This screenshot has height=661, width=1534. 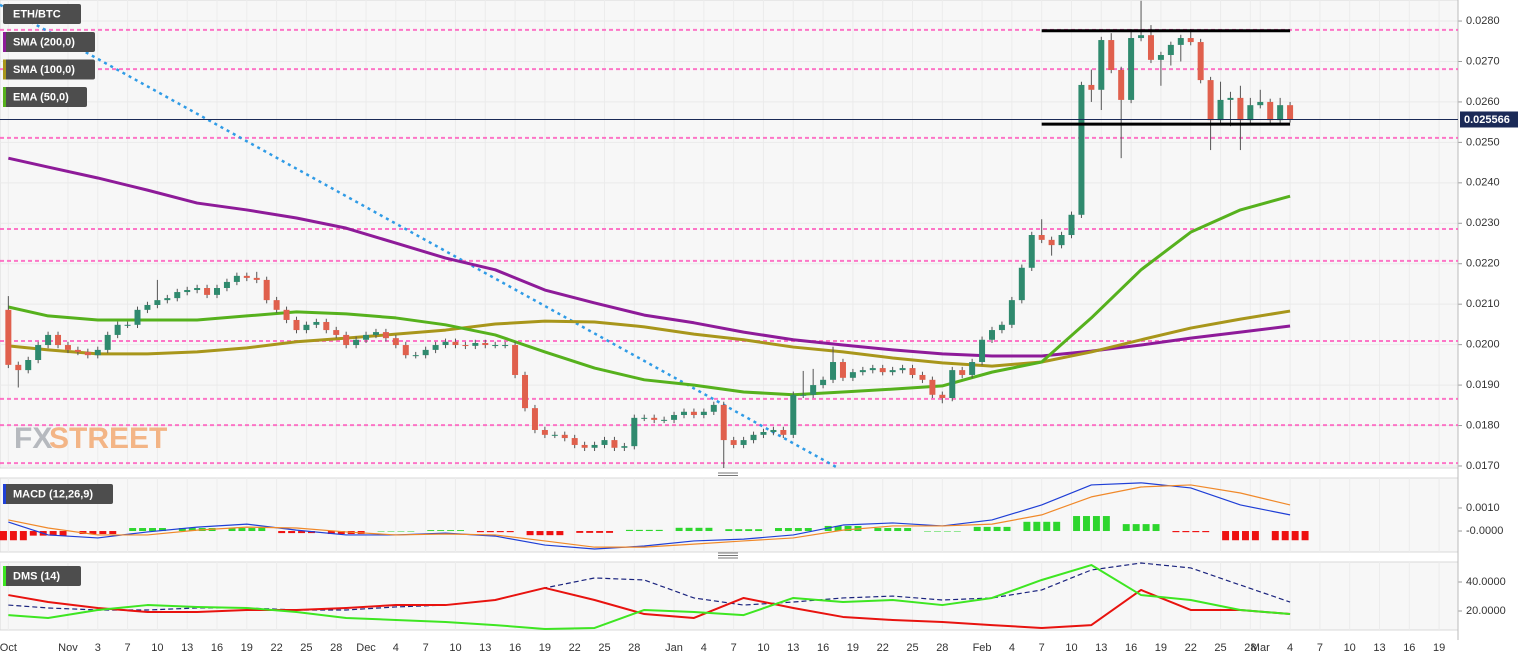 I want to click on y-tick-label: -0.0000, so click(x=1484, y=531).